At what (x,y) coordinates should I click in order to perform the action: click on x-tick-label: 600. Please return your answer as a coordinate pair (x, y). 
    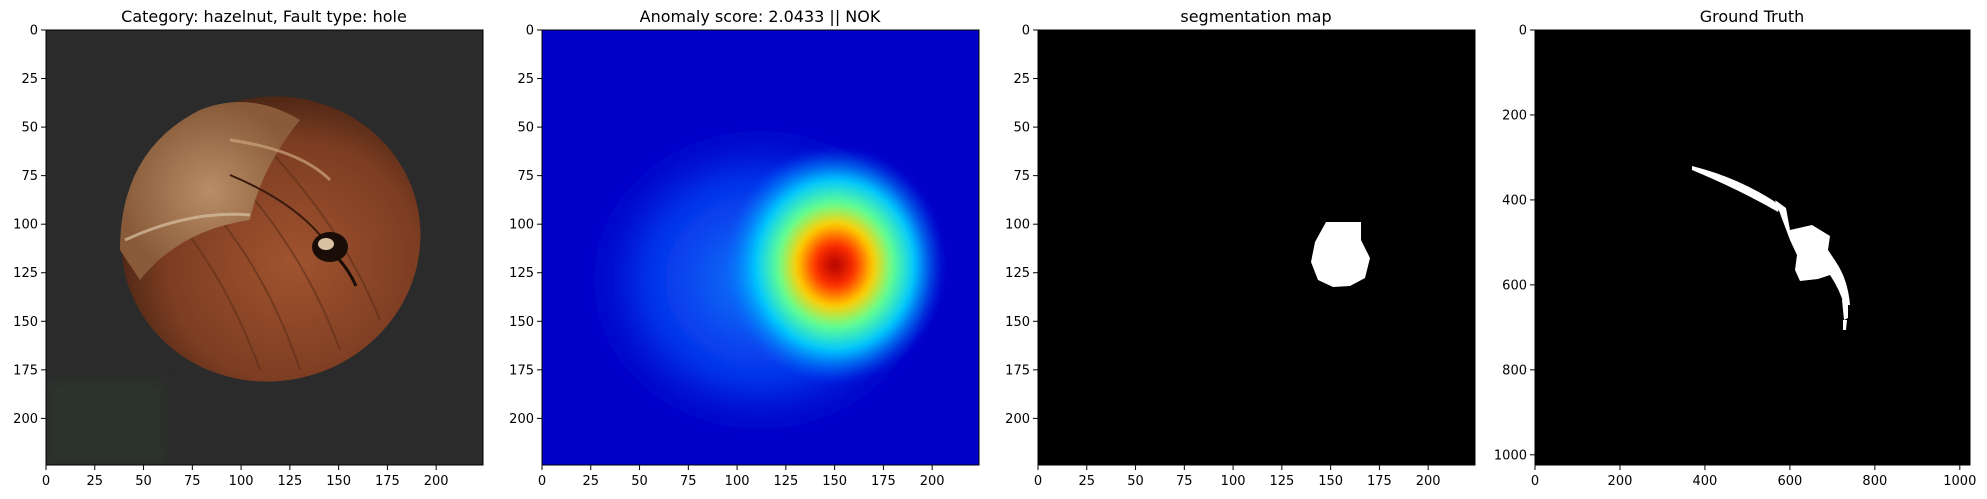
    Looking at the image, I should click on (1789, 481).